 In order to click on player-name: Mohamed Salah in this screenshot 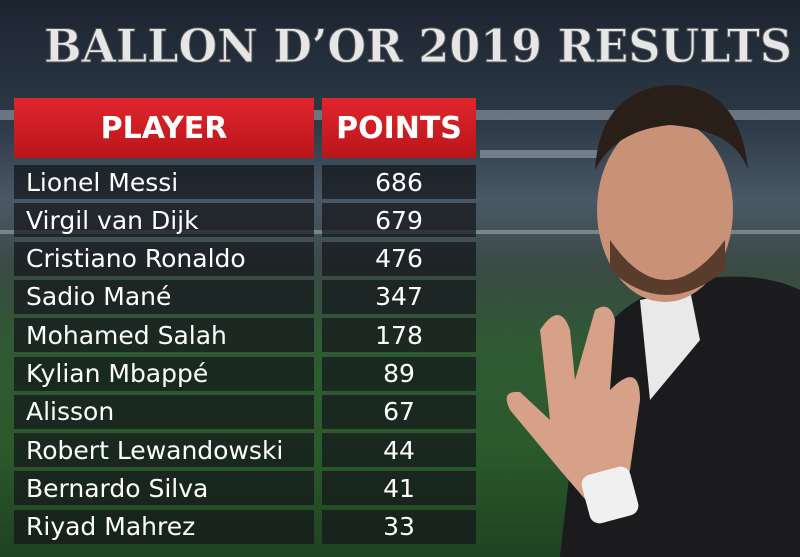, I will do `click(164, 335)`.